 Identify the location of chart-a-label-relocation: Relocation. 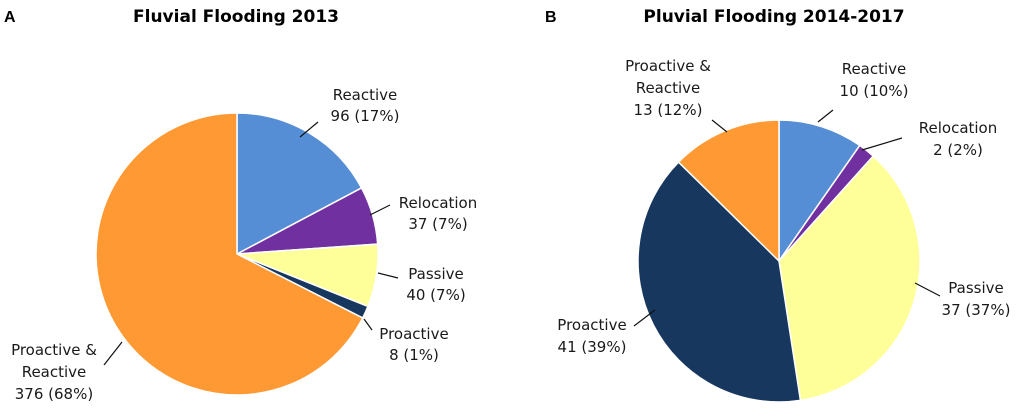
(438, 203).